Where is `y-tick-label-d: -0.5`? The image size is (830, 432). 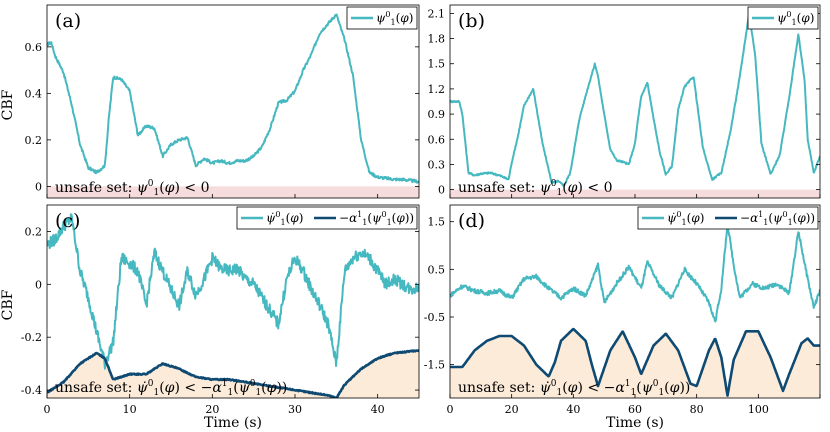 y-tick-label-d: -0.5 is located at coordinates (434, 317).